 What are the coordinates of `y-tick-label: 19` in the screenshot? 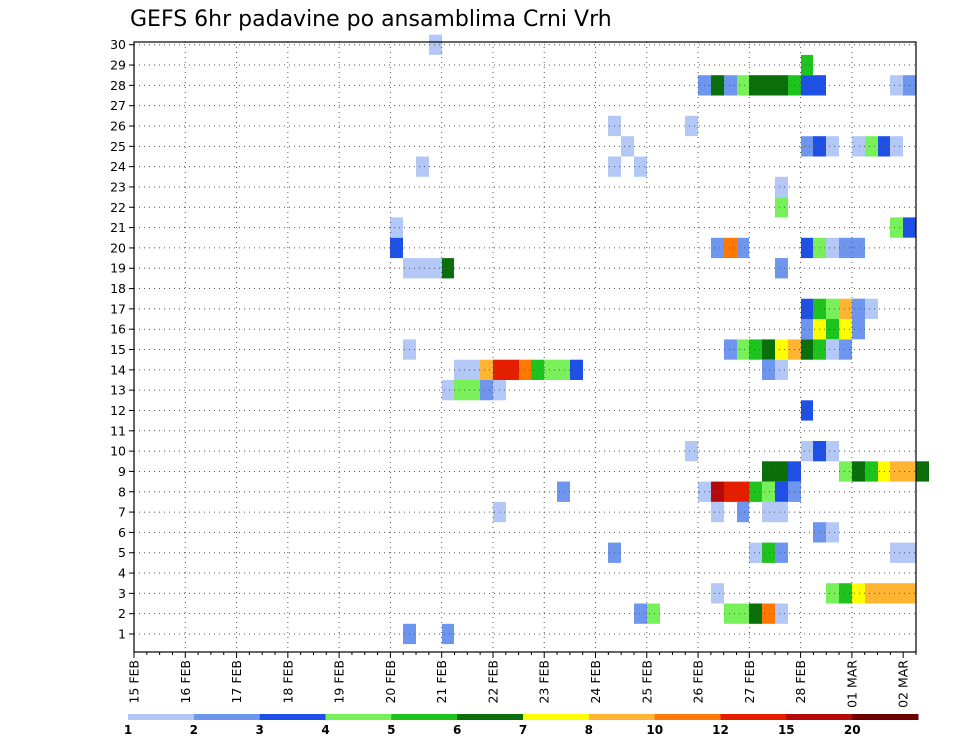 It's located at (118, 268).